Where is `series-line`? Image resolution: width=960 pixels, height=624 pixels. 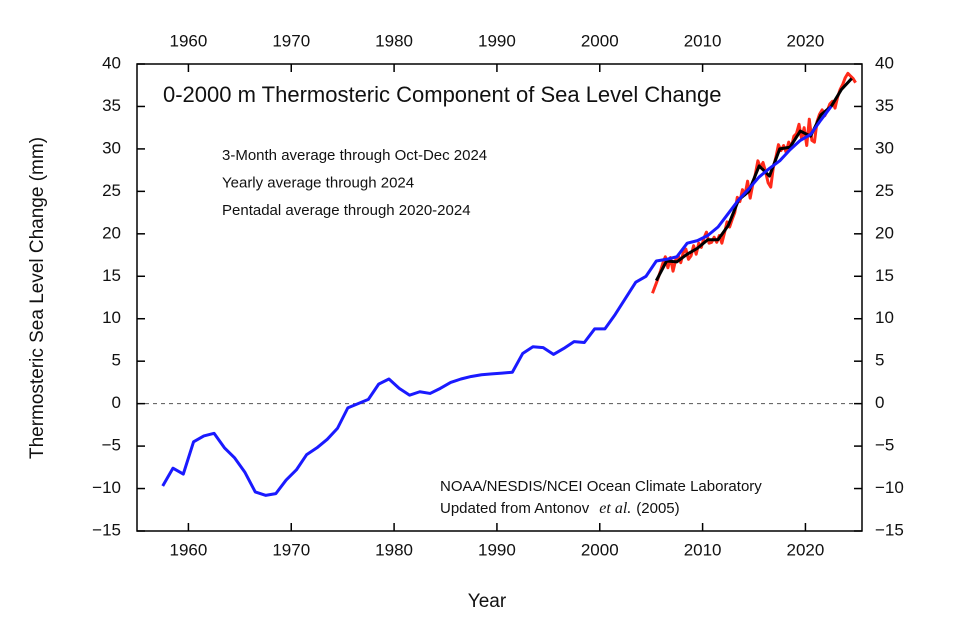
series-line is located at coordinates (754, 179).